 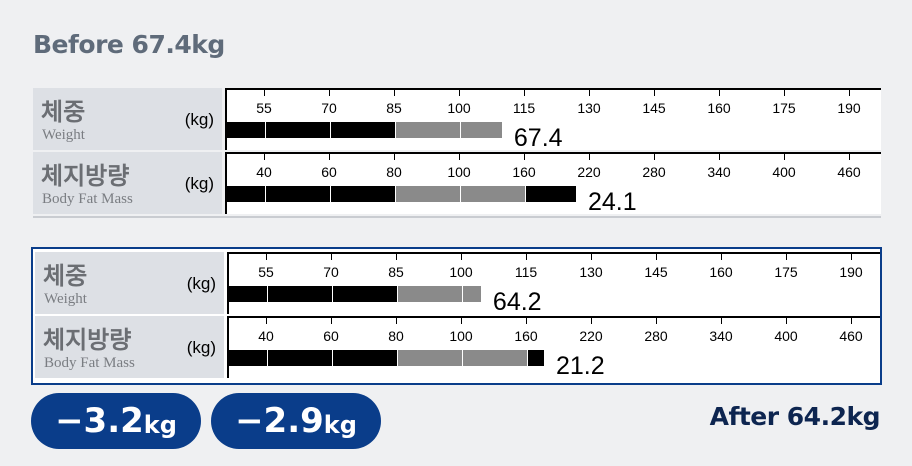 I want to click on tick-label: 400, so click(x=784, y=172).